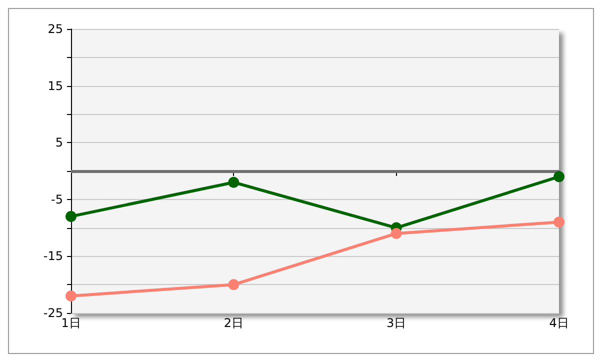 The image size is (600, 360). I want to click on x-tick-label: 2日, so click(234, 323).